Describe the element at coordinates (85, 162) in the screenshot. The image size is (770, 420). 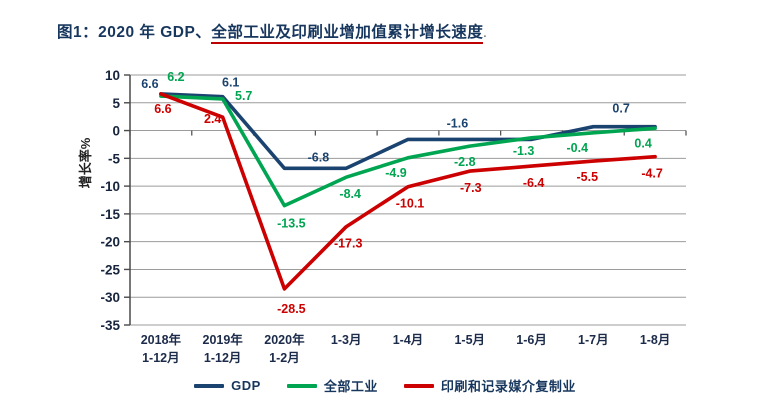
I see `y-axis-title: 增长率%` at that location.